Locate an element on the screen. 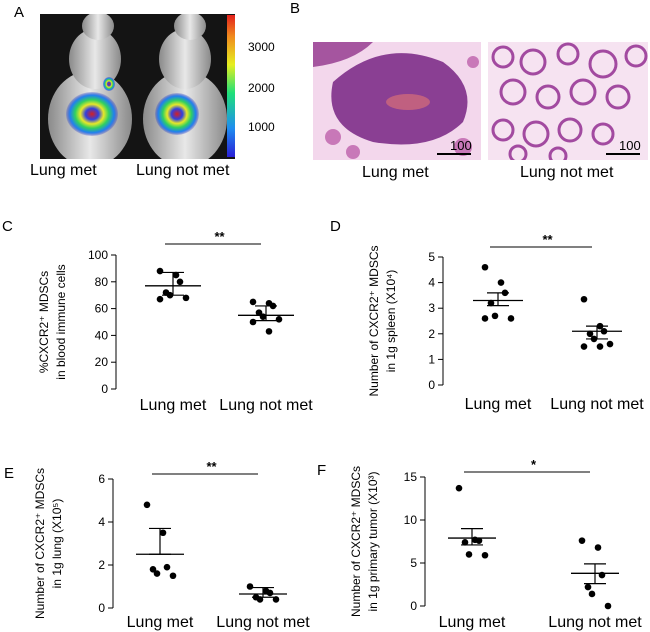 This screenshot has width=650, height=632. chart-c-category-label: Lung met is located at coordinates (173, 405).